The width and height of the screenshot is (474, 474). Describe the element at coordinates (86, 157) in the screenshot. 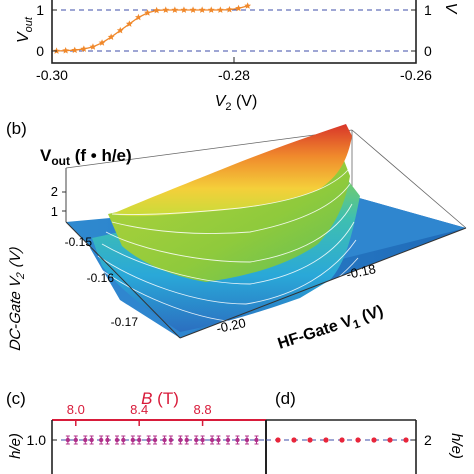

I see `panel-b-title: Vout (f • h/e)` at that location.